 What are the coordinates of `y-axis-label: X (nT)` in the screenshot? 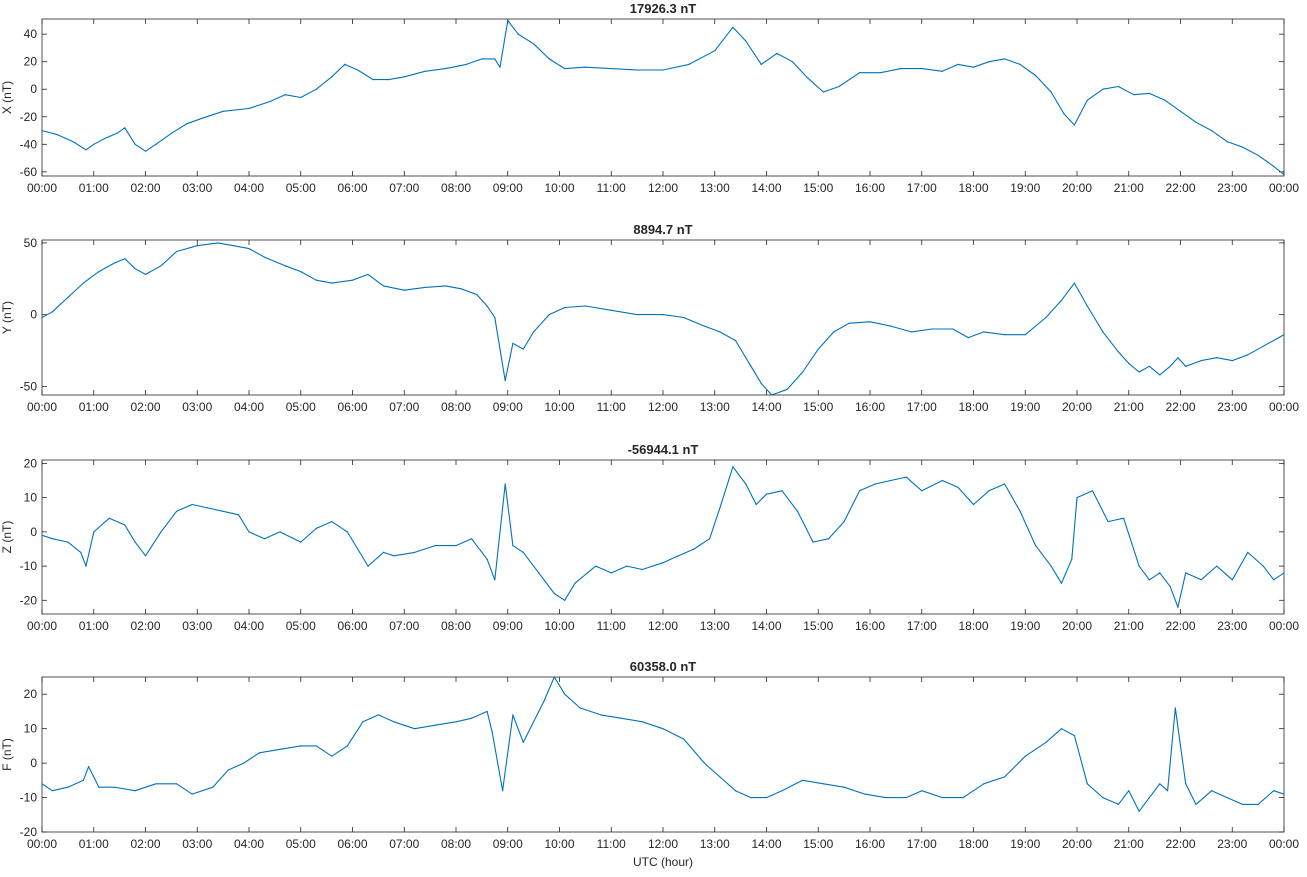 It's located at (7, 97).